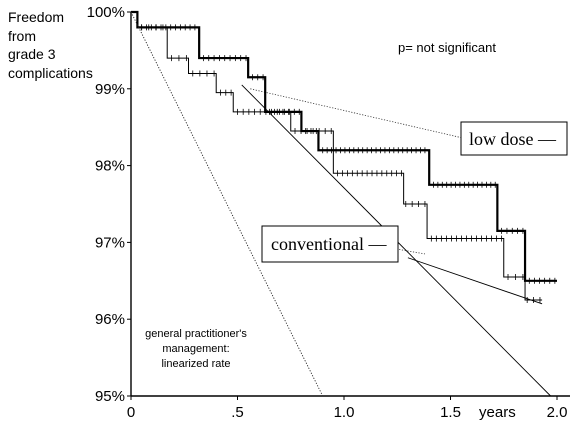  What do you see at coordinates (106, 12) in the screenshot?
I see `y-tick-label: 100%` at bounding box center [106, 12].